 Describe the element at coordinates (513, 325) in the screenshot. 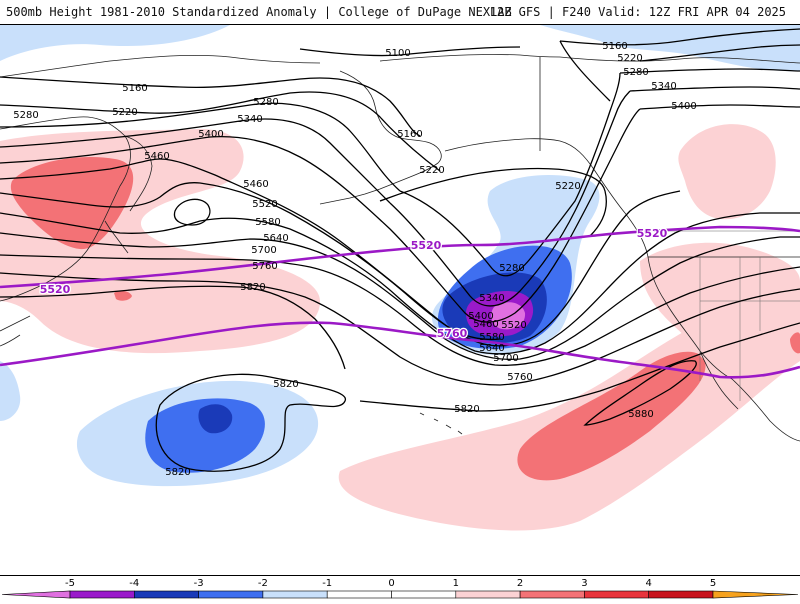

I see `contour-label-5520b: 5520` at that location.